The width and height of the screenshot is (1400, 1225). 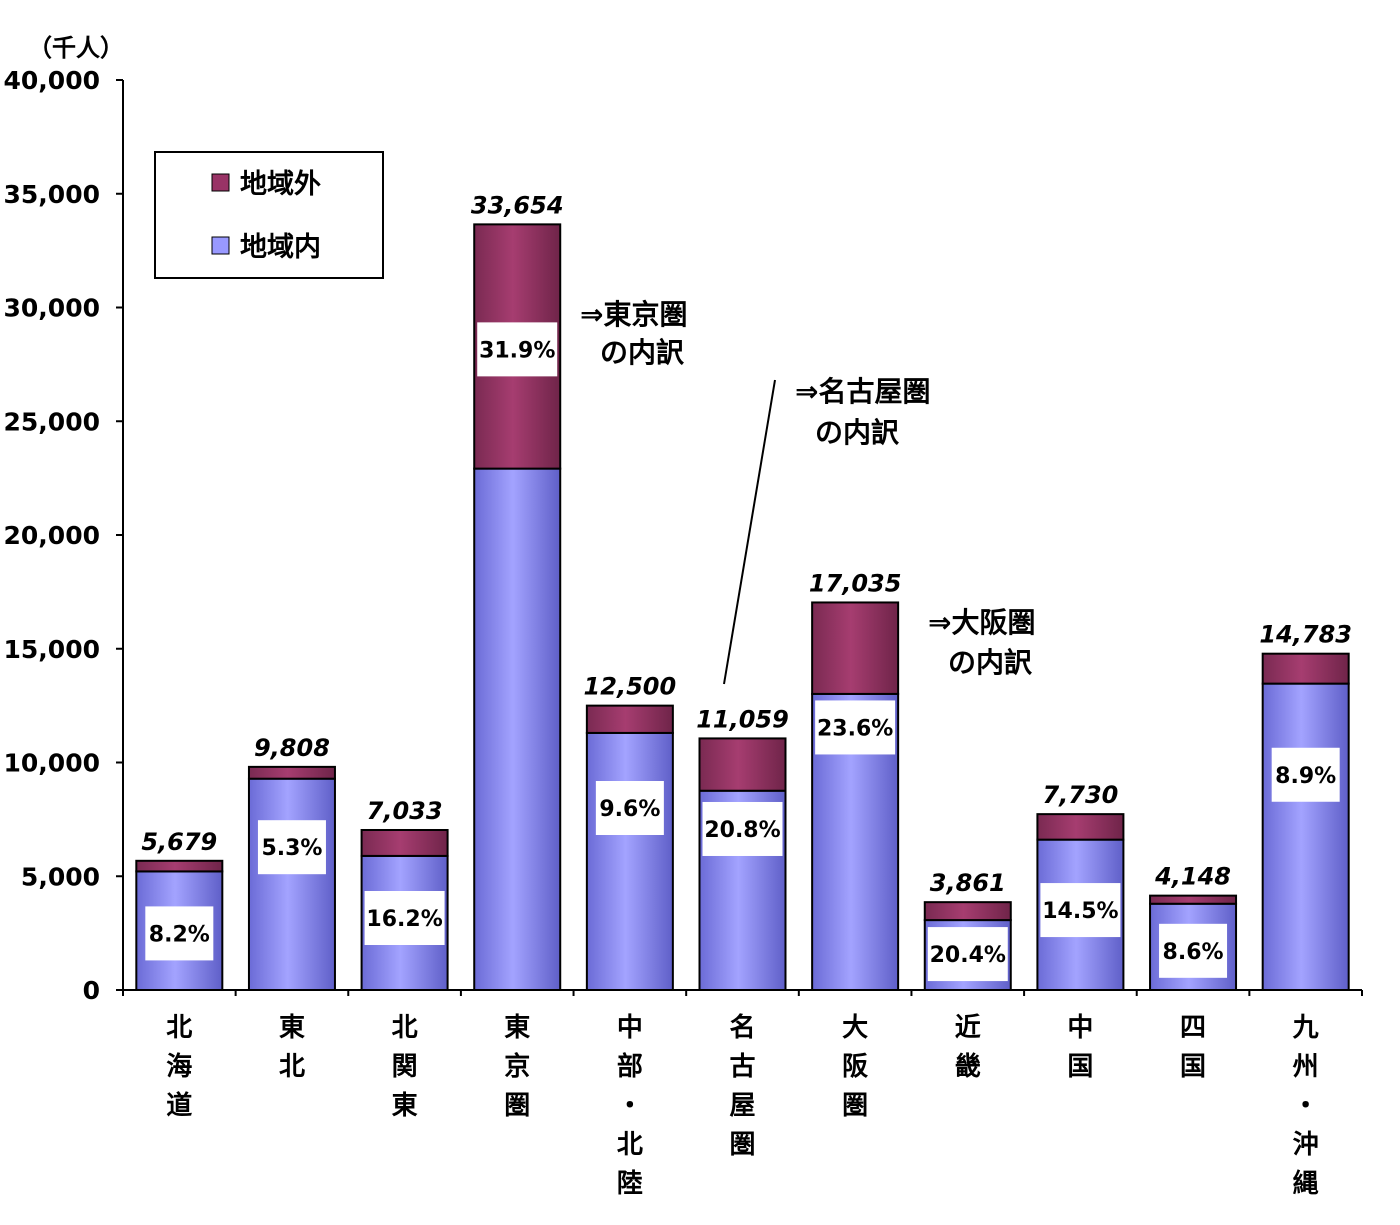 What do you see at coordinates (642, 352) in the screenshot?
I see `annotation-tokyo-line2: の内訳` at bounding box center [642, 352].